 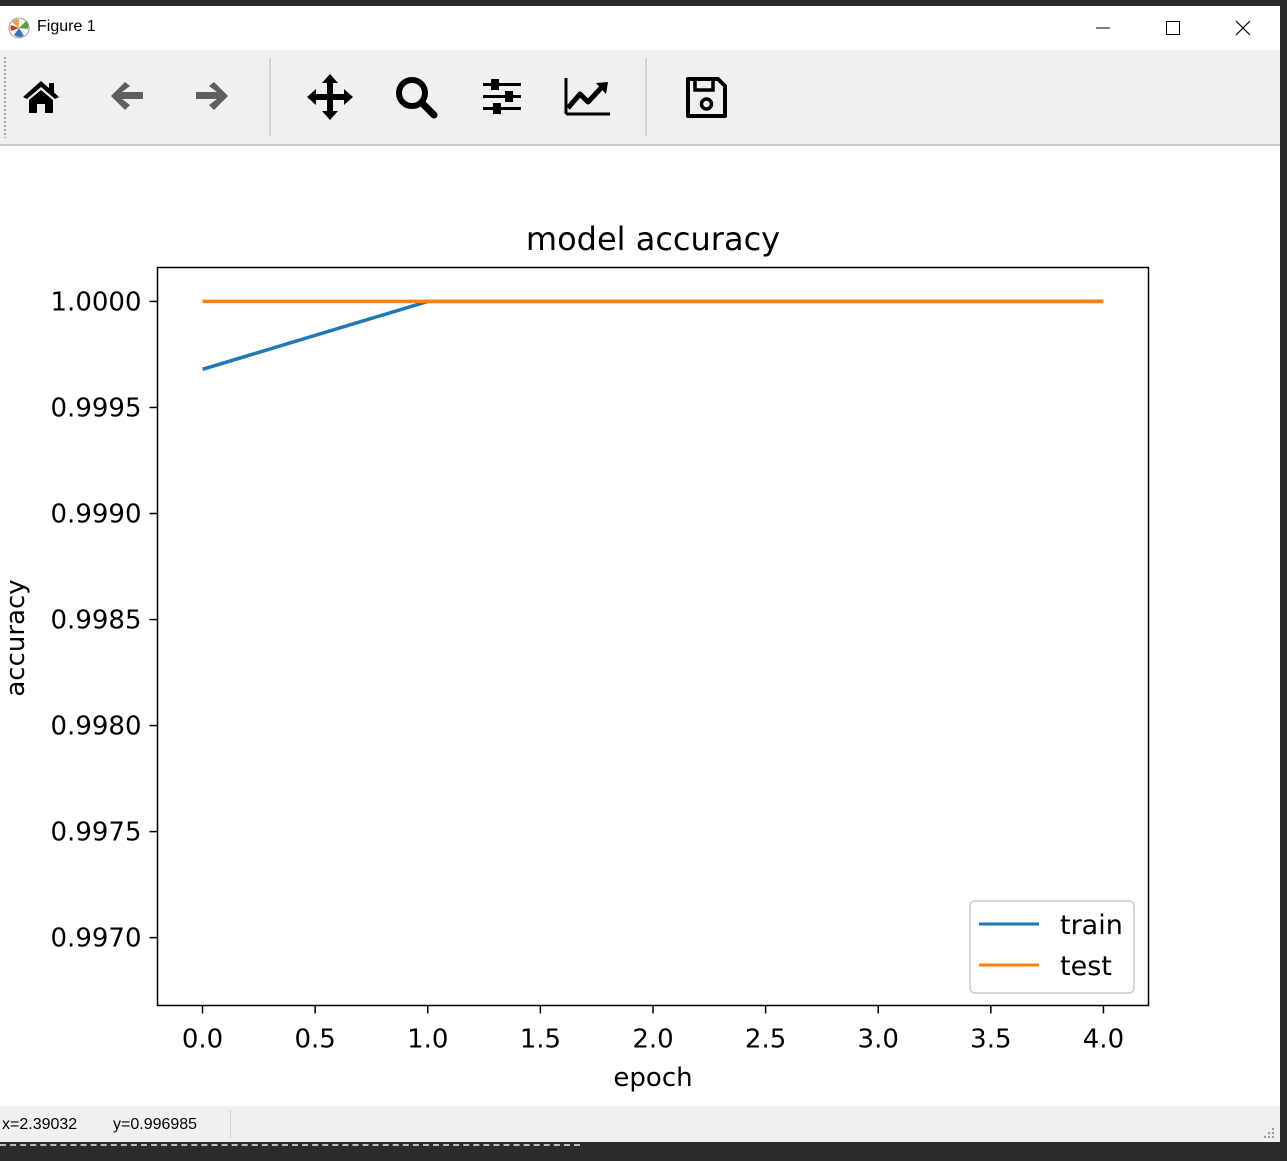 I want to click on maximize-button, so click(x=1173, y=28).